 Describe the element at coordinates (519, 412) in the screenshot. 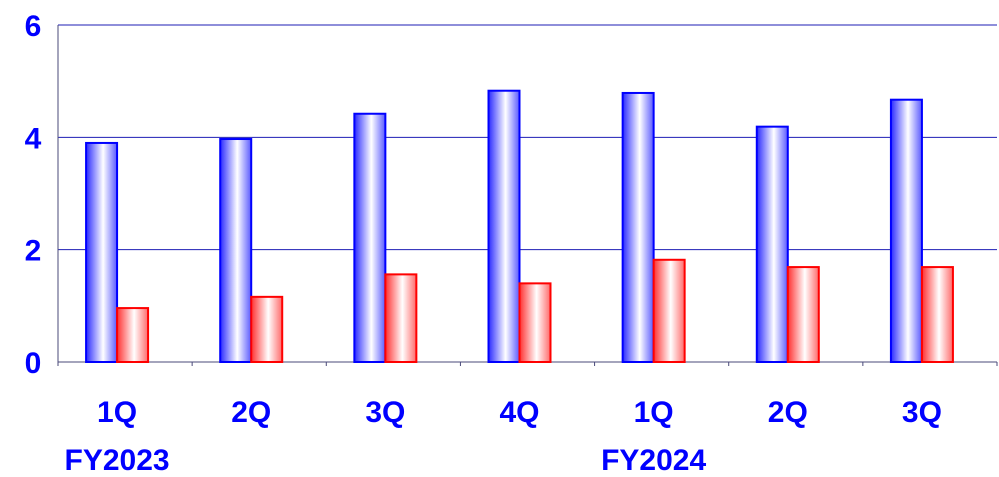

I see `x-category-label: 4Q` at that location.